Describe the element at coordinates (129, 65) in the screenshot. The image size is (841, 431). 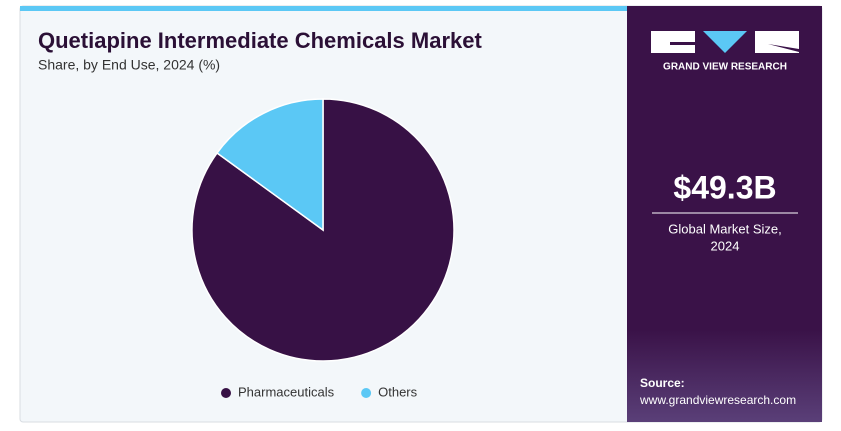
I see `chart-subtitle: Share, by End Use, 2024 (%)` at that location.